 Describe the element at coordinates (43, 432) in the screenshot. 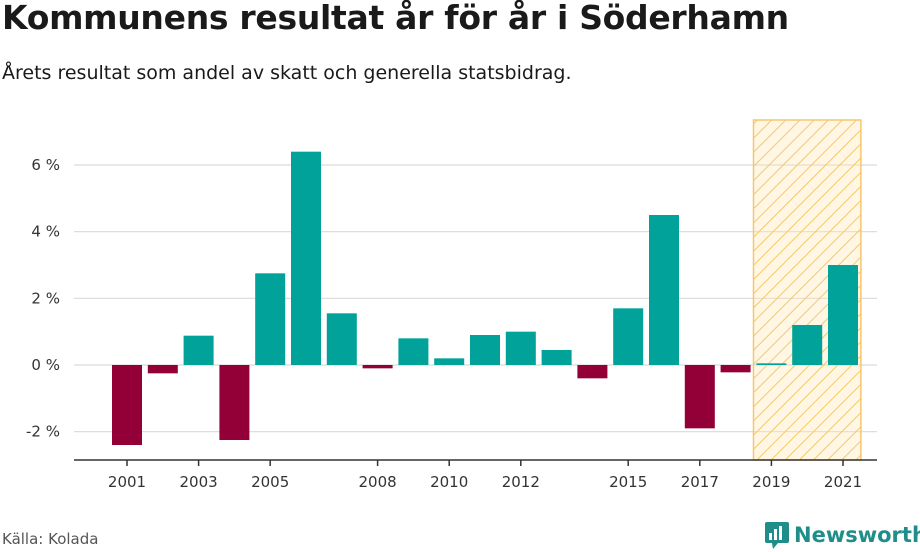

I see `y-tick-label: -2 %` at that location.